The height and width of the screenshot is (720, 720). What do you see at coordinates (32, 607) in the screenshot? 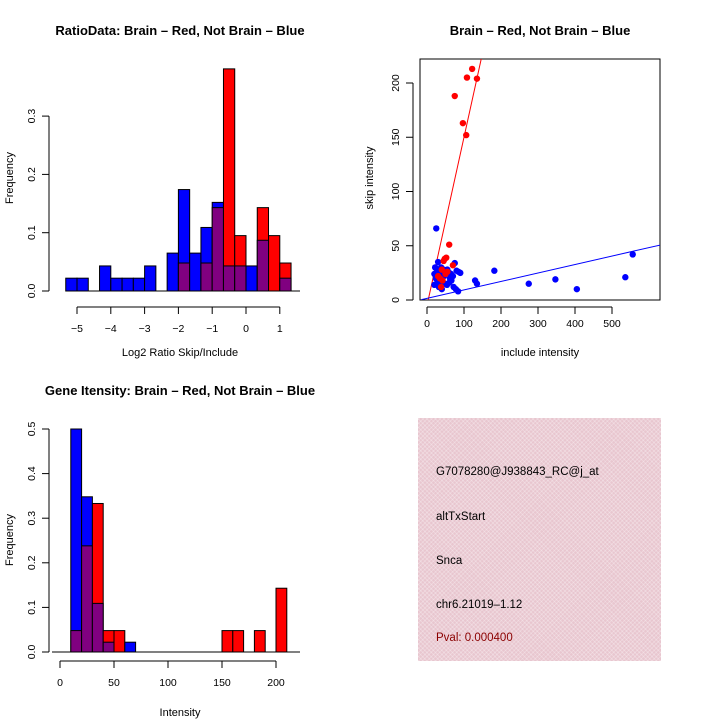
I see `intensity-y-tick-label: 0.1` at bounding box center [32, 607].